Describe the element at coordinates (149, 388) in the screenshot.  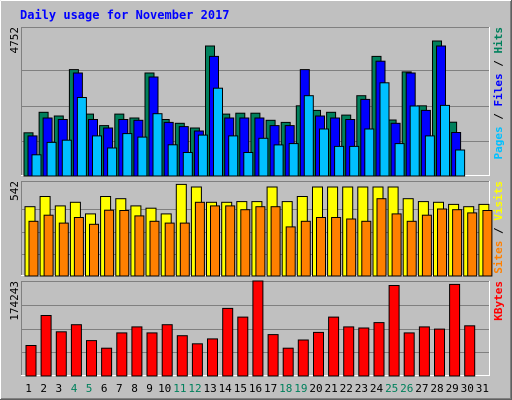
I see `x-tick-label-day-9: 9` at that location.